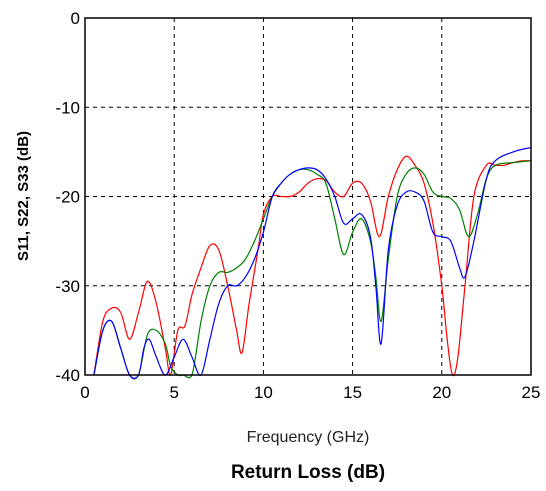 Image resolution: width=546 pixels, height=491 pixels. What do you see at coordinates (531, 392) in the screenshot?
I see `x-tick-label: 25` at bounding box center [531, 392].